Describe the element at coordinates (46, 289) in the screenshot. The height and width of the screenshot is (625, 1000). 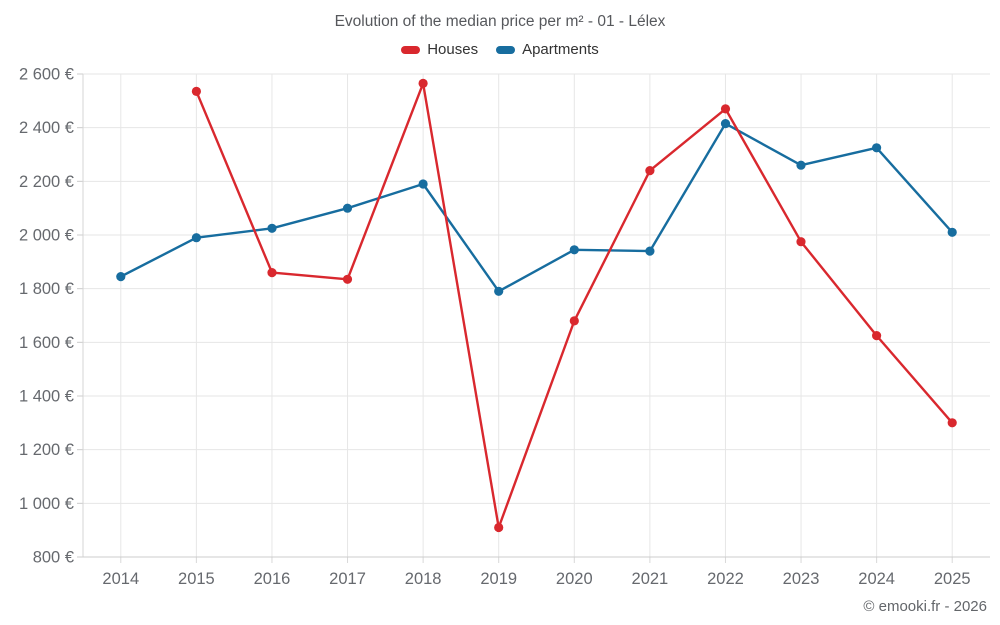
I see `y-axis-label: 1 800 €` at that location.